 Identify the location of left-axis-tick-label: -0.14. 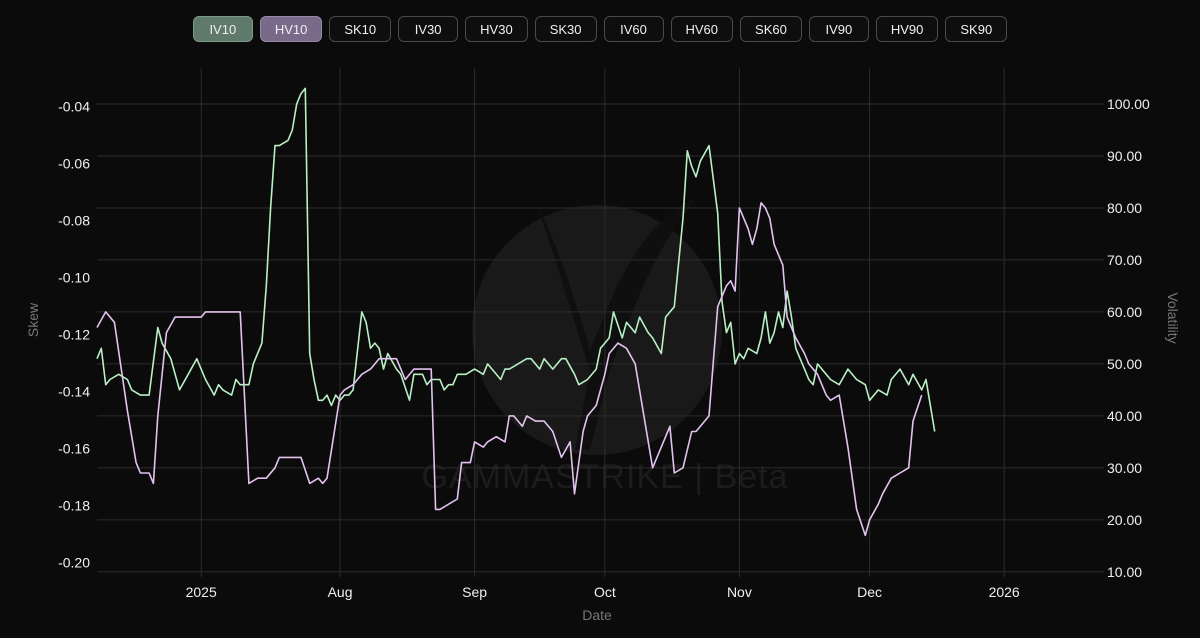
(74, 392).